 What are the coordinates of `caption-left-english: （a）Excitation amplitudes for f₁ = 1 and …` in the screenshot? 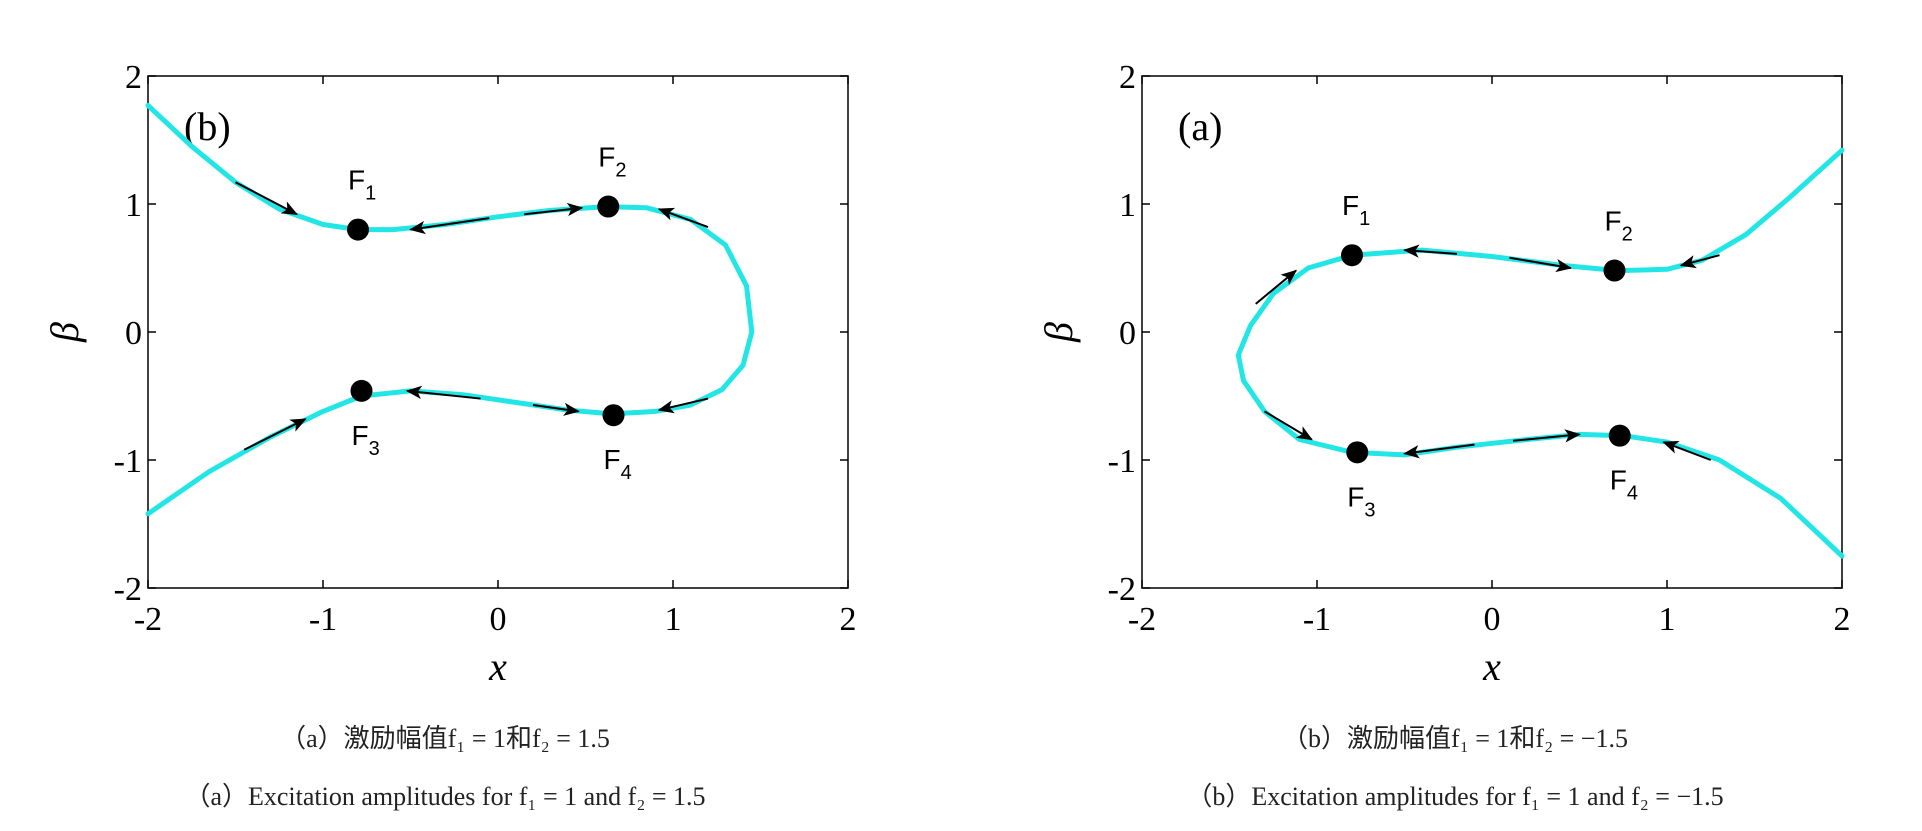 It's located at (445, 796).